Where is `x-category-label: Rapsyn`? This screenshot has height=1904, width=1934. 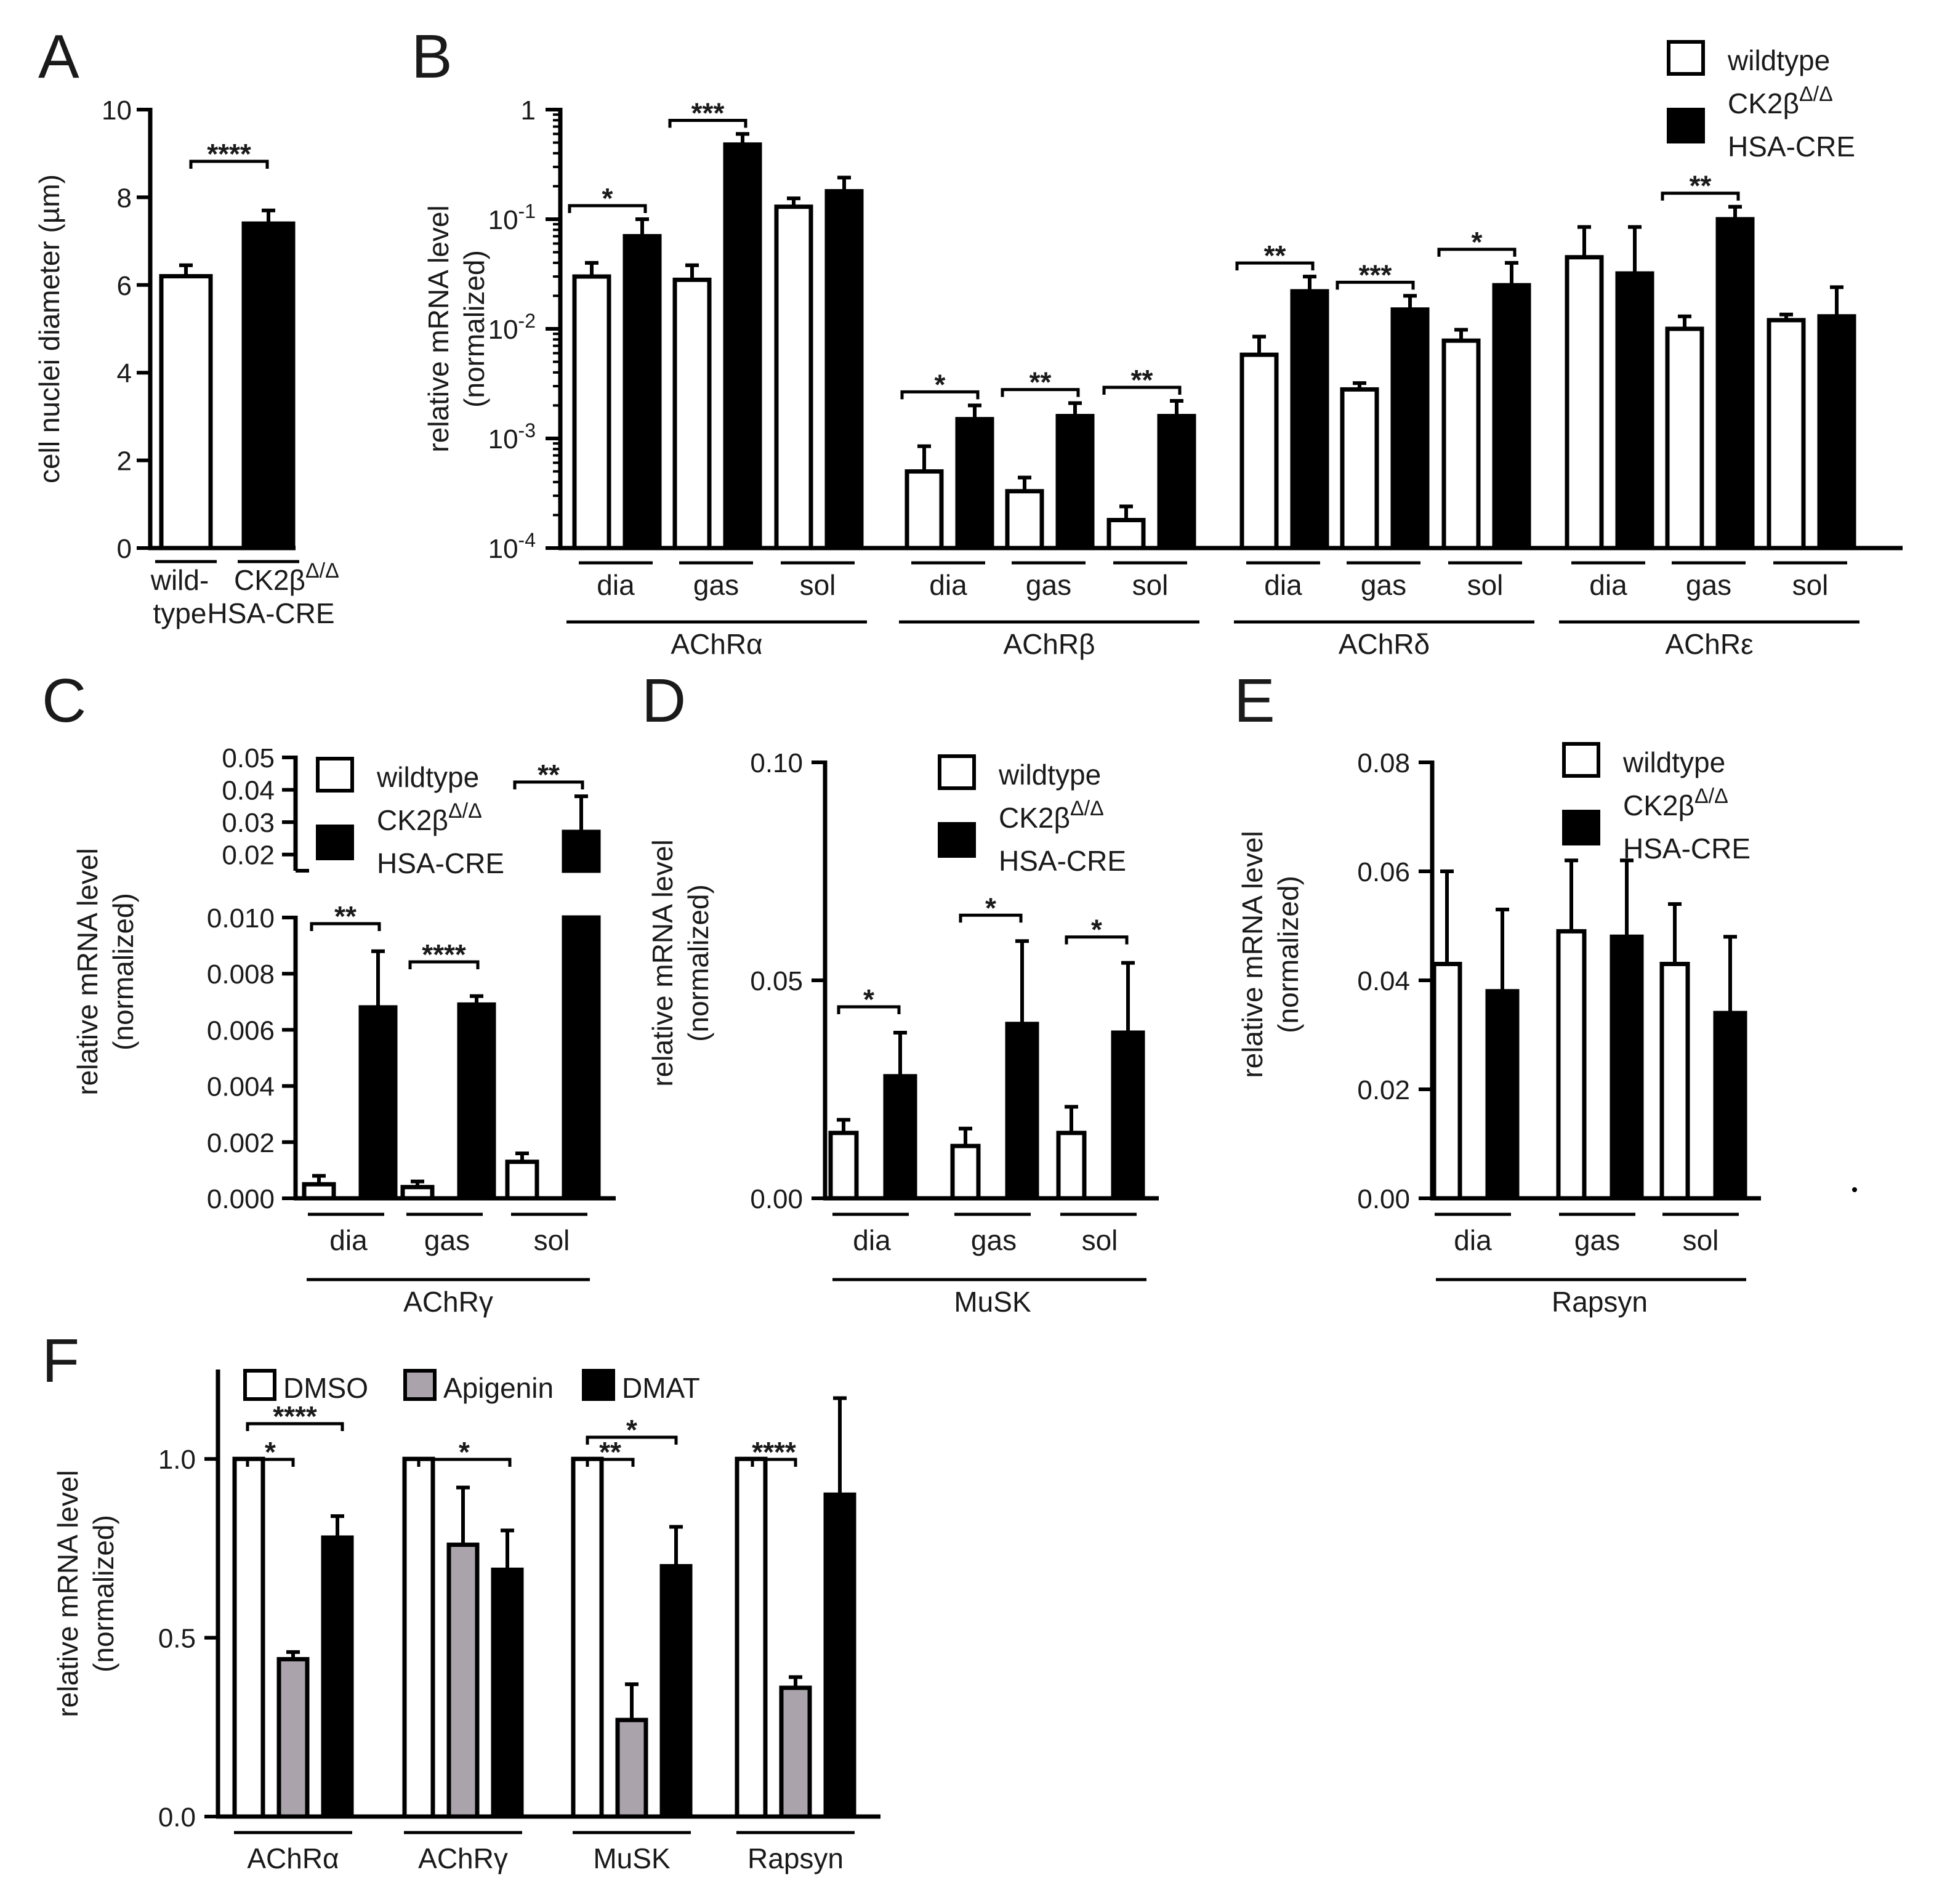 x-category-label: Rapsyn is located at coordinates (795, 1858).